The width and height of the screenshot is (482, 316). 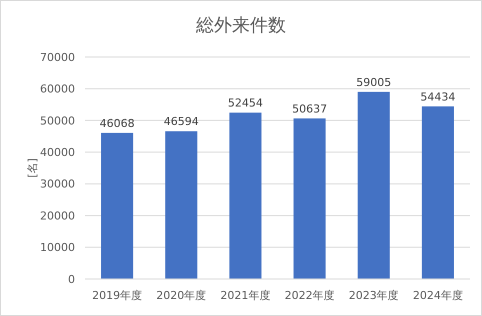 I want to click on y-tick-label: 70000, so click(x=57, y=57).